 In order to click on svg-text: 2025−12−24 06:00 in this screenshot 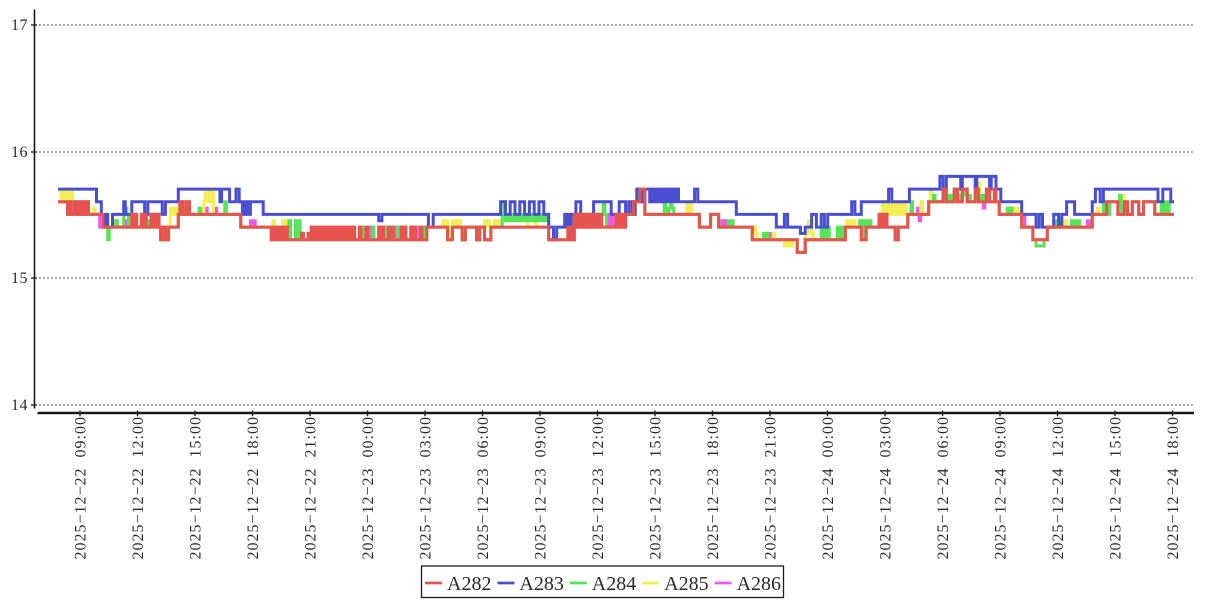, I will do `click(943, 488)`.